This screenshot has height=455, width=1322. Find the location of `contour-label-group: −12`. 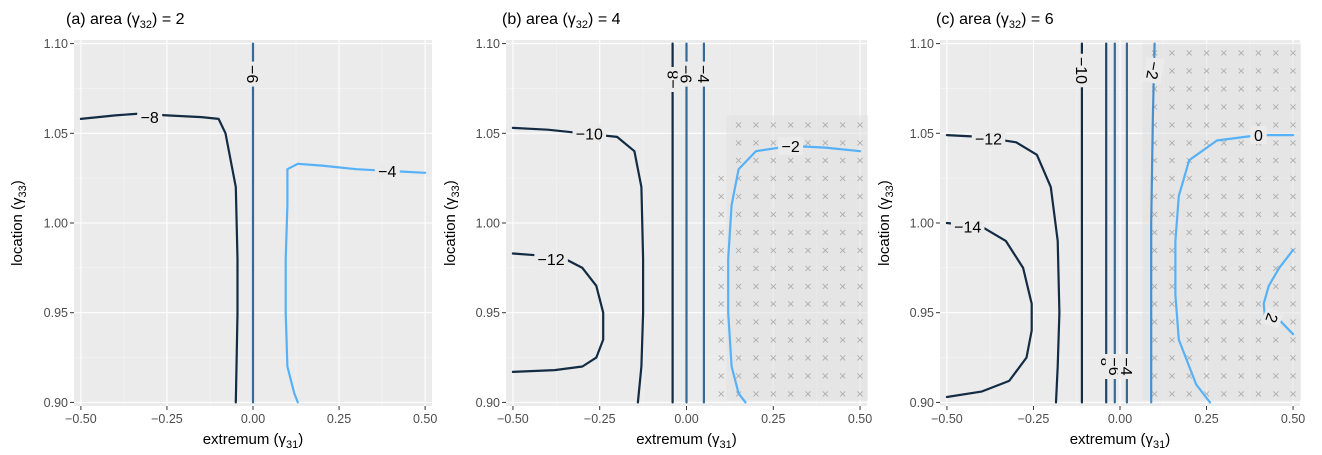

contour-label-group: −12 is located at coordinates (988, 139).